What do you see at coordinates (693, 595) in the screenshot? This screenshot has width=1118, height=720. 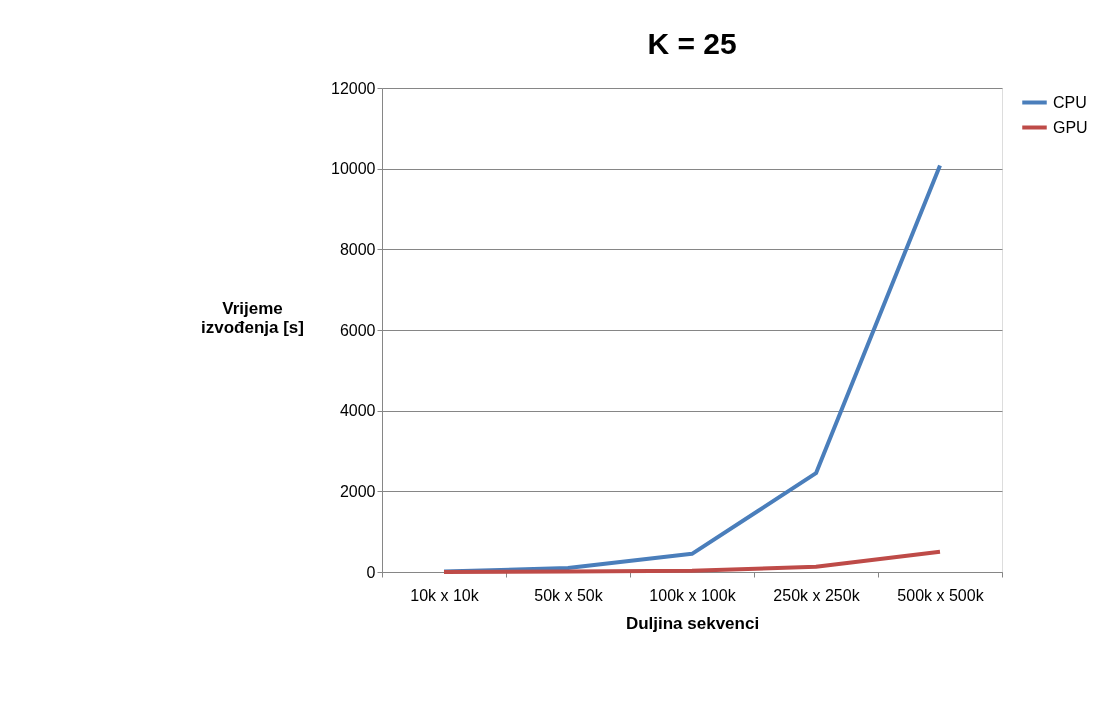 I see `x-tick-label: 100k x 100k` at bounding box center [693, 595].